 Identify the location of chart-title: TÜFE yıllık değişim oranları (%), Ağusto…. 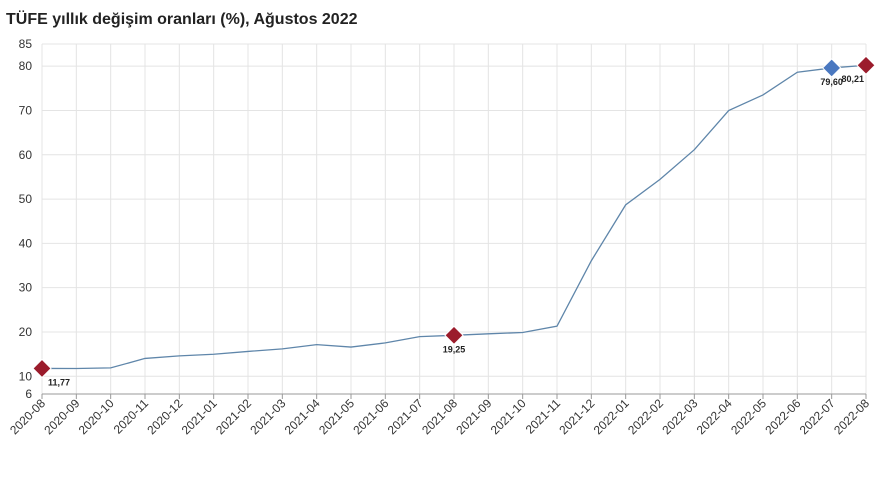
(182, 18).